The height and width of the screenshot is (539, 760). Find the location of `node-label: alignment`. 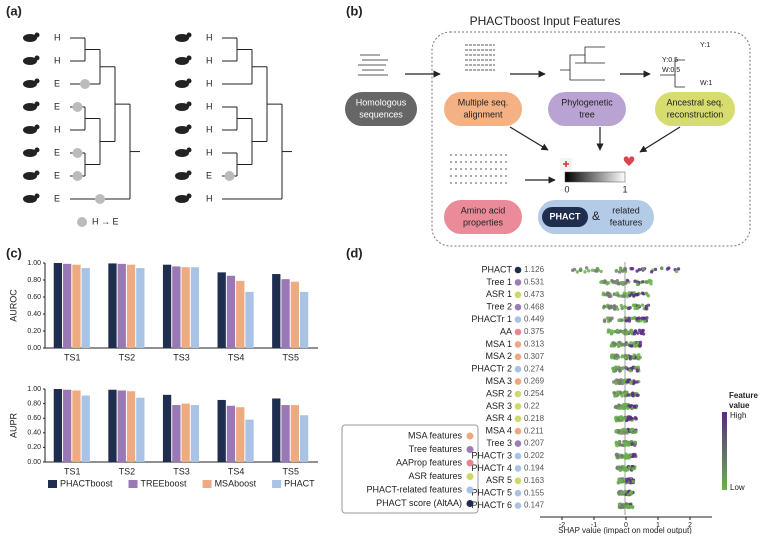

node-label: alignment is located at coordinates (483, 114).